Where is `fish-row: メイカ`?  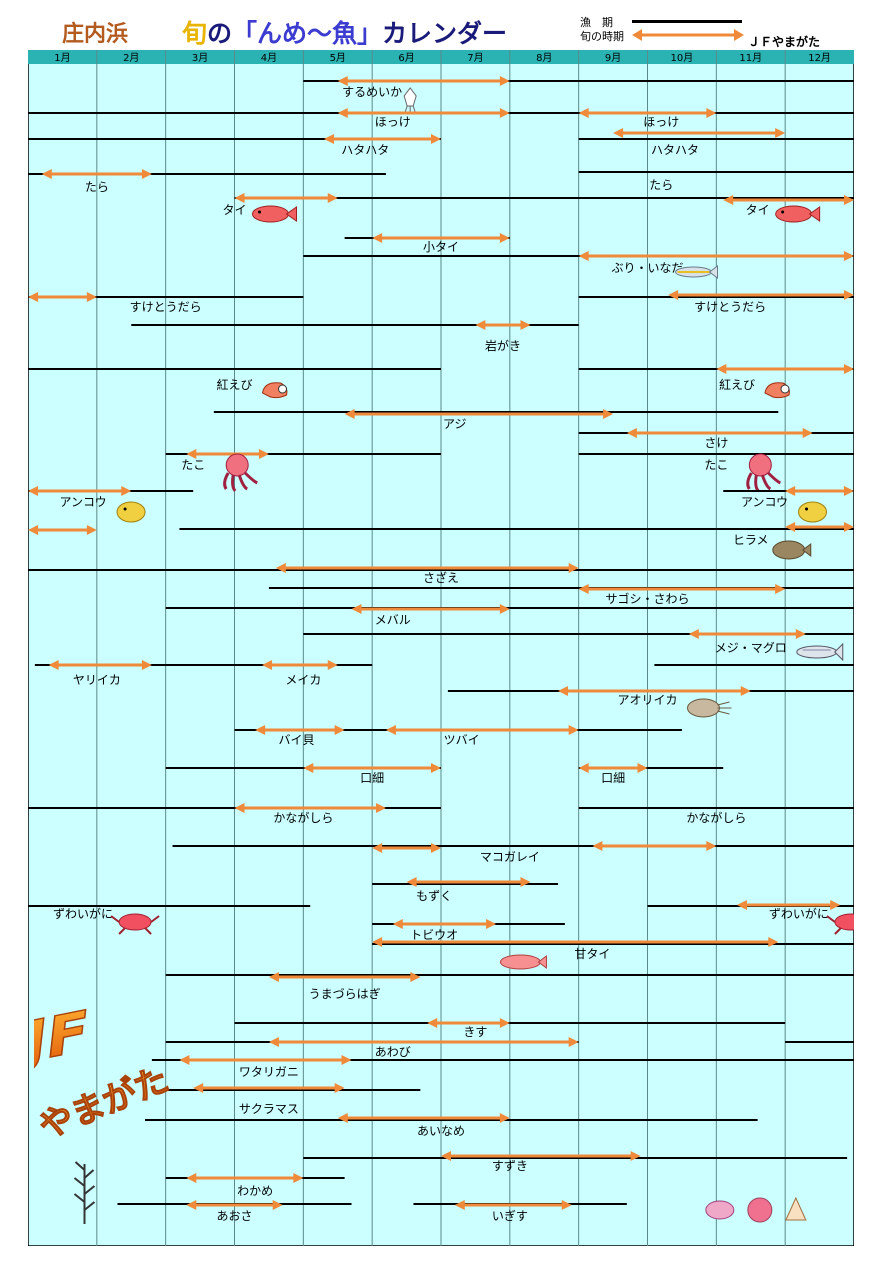
fish-row: メイカ is located at coordinates (300, 673).